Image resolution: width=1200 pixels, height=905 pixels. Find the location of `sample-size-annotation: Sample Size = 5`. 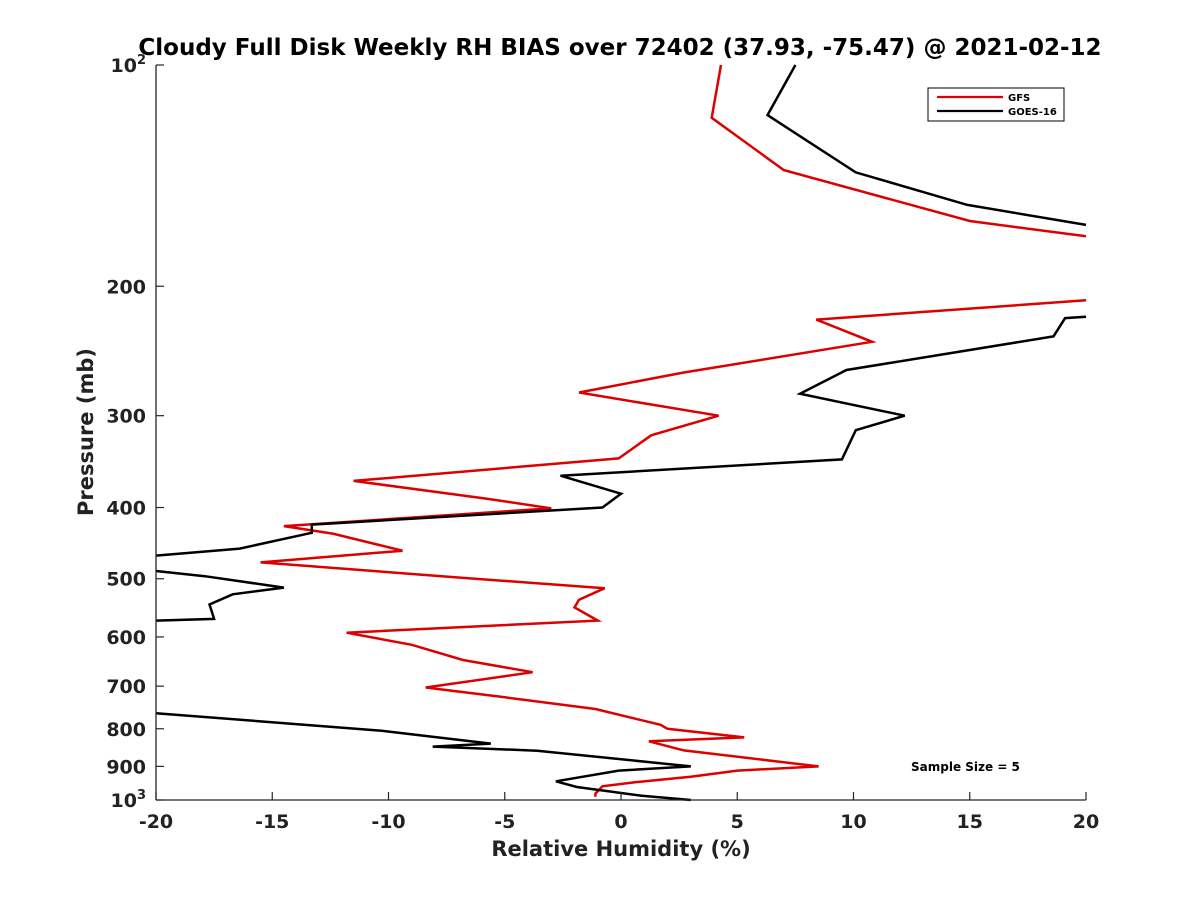

sample-size-annotation: Sample Size = 5 is located at coordinates (965, 767).